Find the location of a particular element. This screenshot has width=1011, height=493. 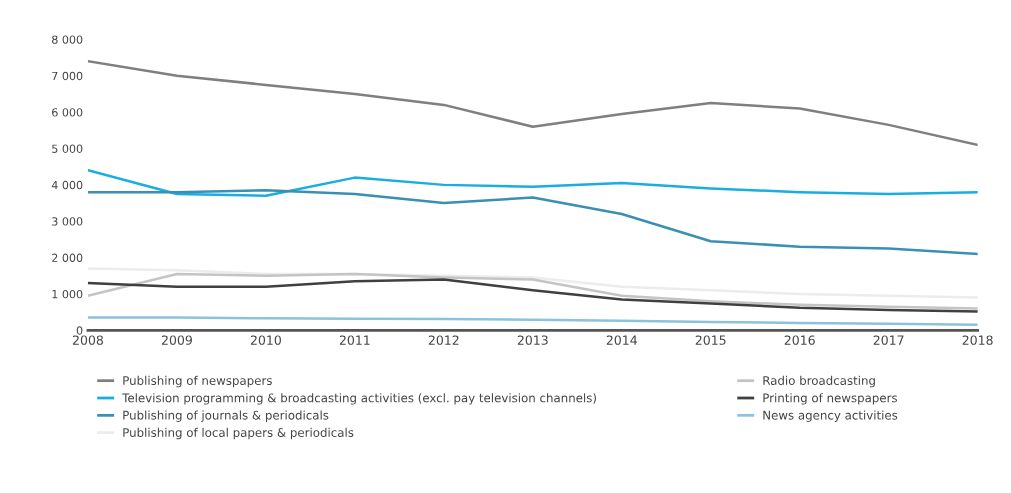

y-tick-label: 5 000 is located at coordinates (67, 148).